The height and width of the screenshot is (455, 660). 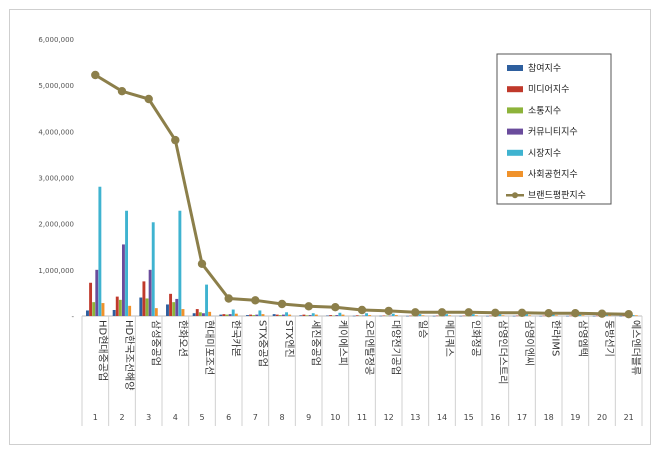 What do you see at coordinates (201, 417) in the screenshot?
I see `rank-label: 5` at bounding box center [201, 417].